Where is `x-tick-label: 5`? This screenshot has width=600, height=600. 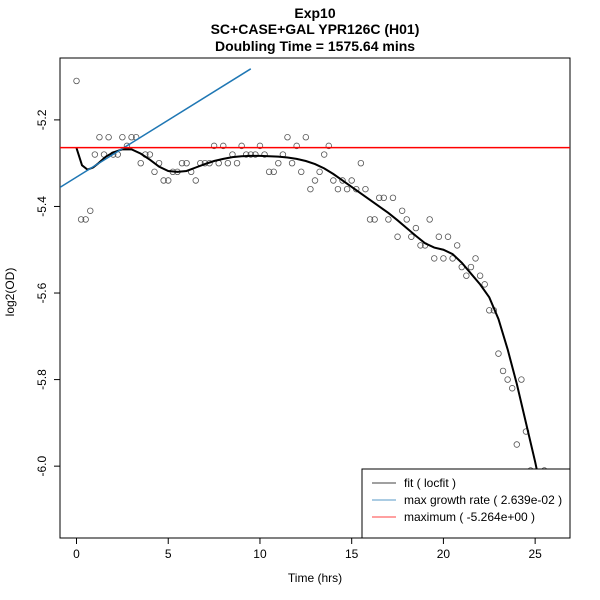 x-tick-label: 5 is located at coordinates (168, 554).